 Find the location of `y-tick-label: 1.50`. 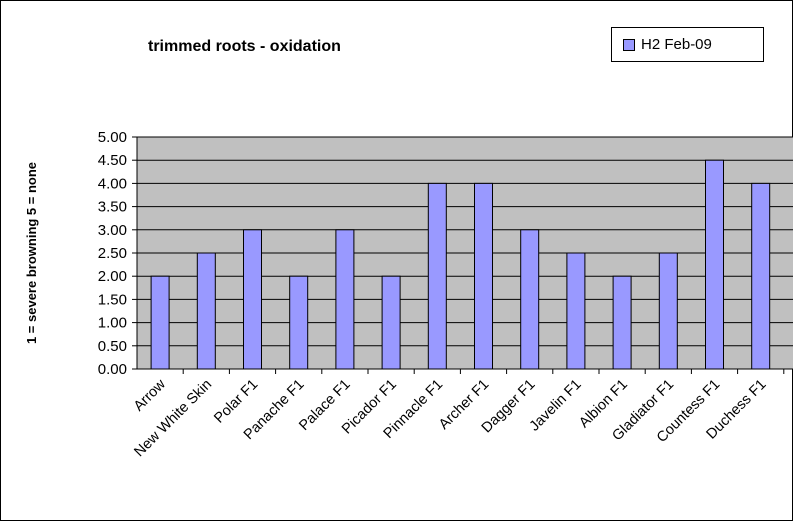

y-tick-label: 1.50 is located at coordinates (112, 299).